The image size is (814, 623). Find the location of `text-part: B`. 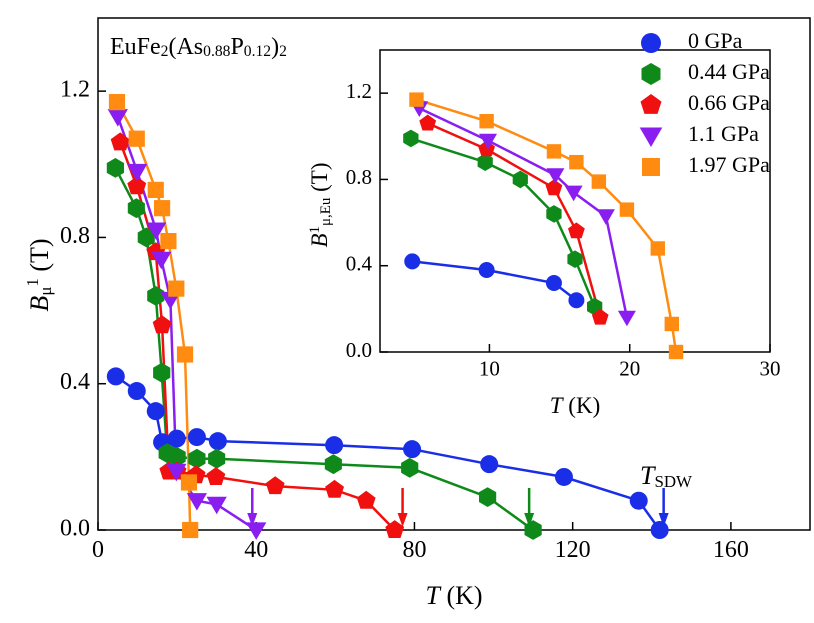

text-part: B is located at coordinates (319, 240).